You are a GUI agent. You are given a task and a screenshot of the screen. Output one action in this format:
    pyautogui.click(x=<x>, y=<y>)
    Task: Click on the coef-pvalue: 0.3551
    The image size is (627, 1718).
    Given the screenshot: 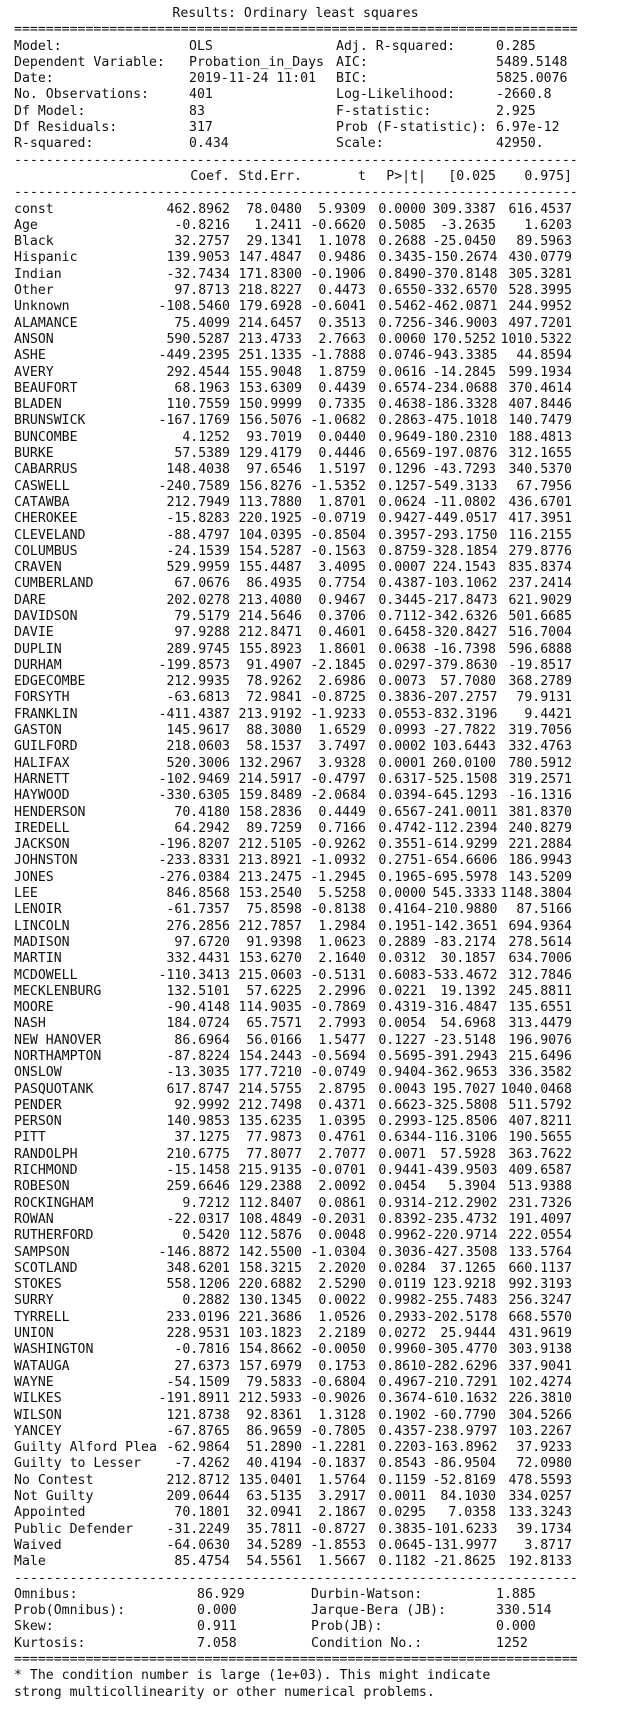 What is the action you would take?
    pyautogui.click(x=402, y=845)
    